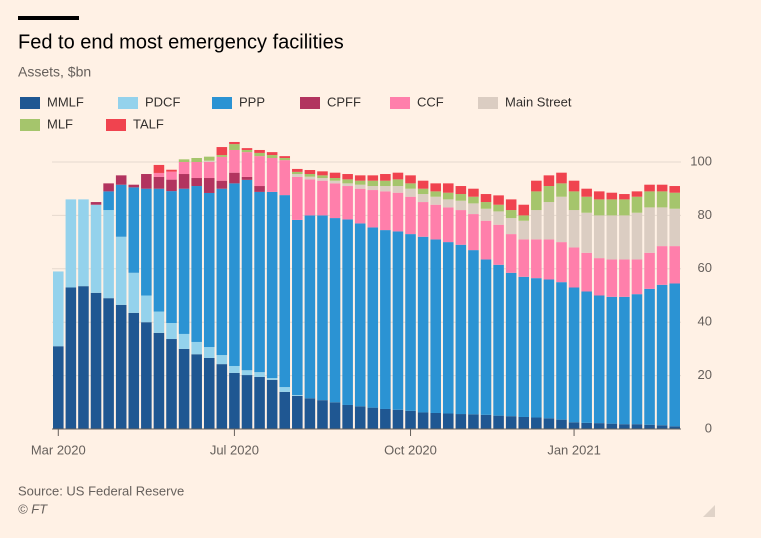  Describe the element at coordinates (33, 508) in the screenshot. I see `credit: © FT` at that location.